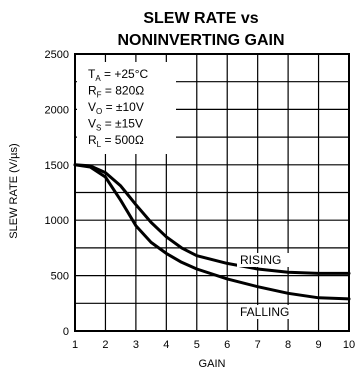  Describe the element at coordinates (318, 345) in the screenshot. I see `x-tick-label-8: 9` at that location.